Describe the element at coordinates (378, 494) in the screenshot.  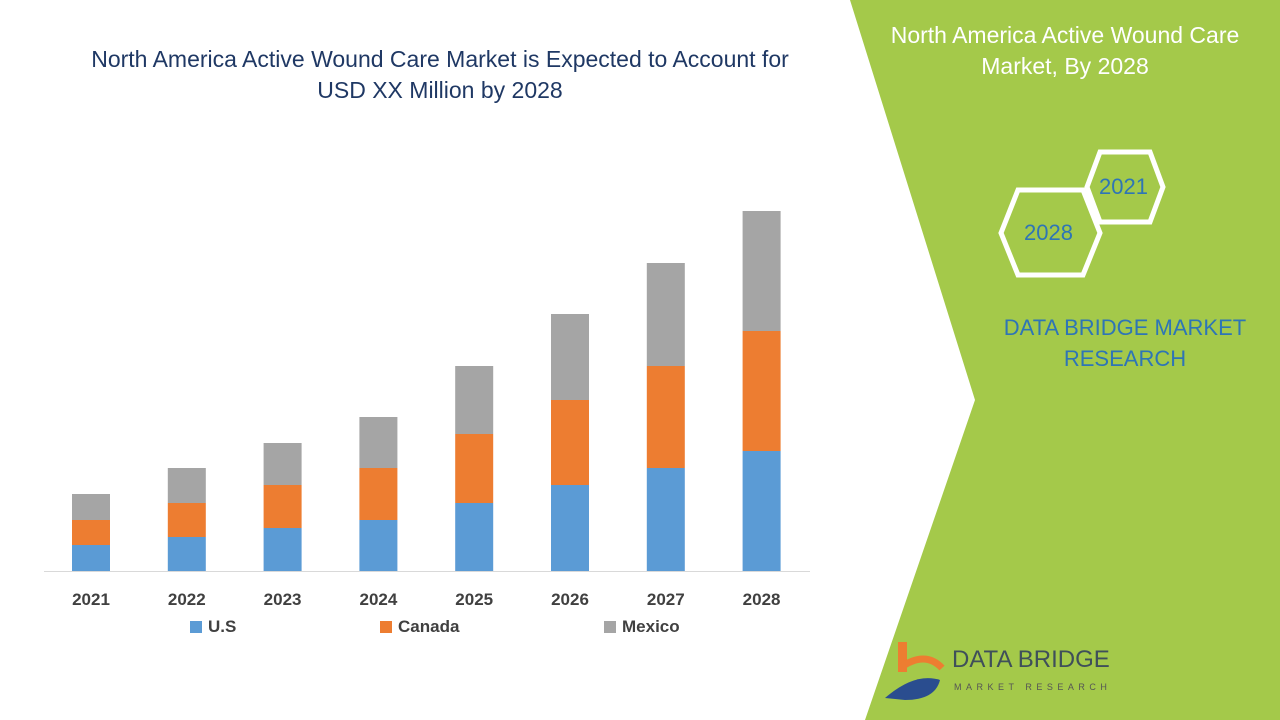
I see `bar-canada-2024` at that location.